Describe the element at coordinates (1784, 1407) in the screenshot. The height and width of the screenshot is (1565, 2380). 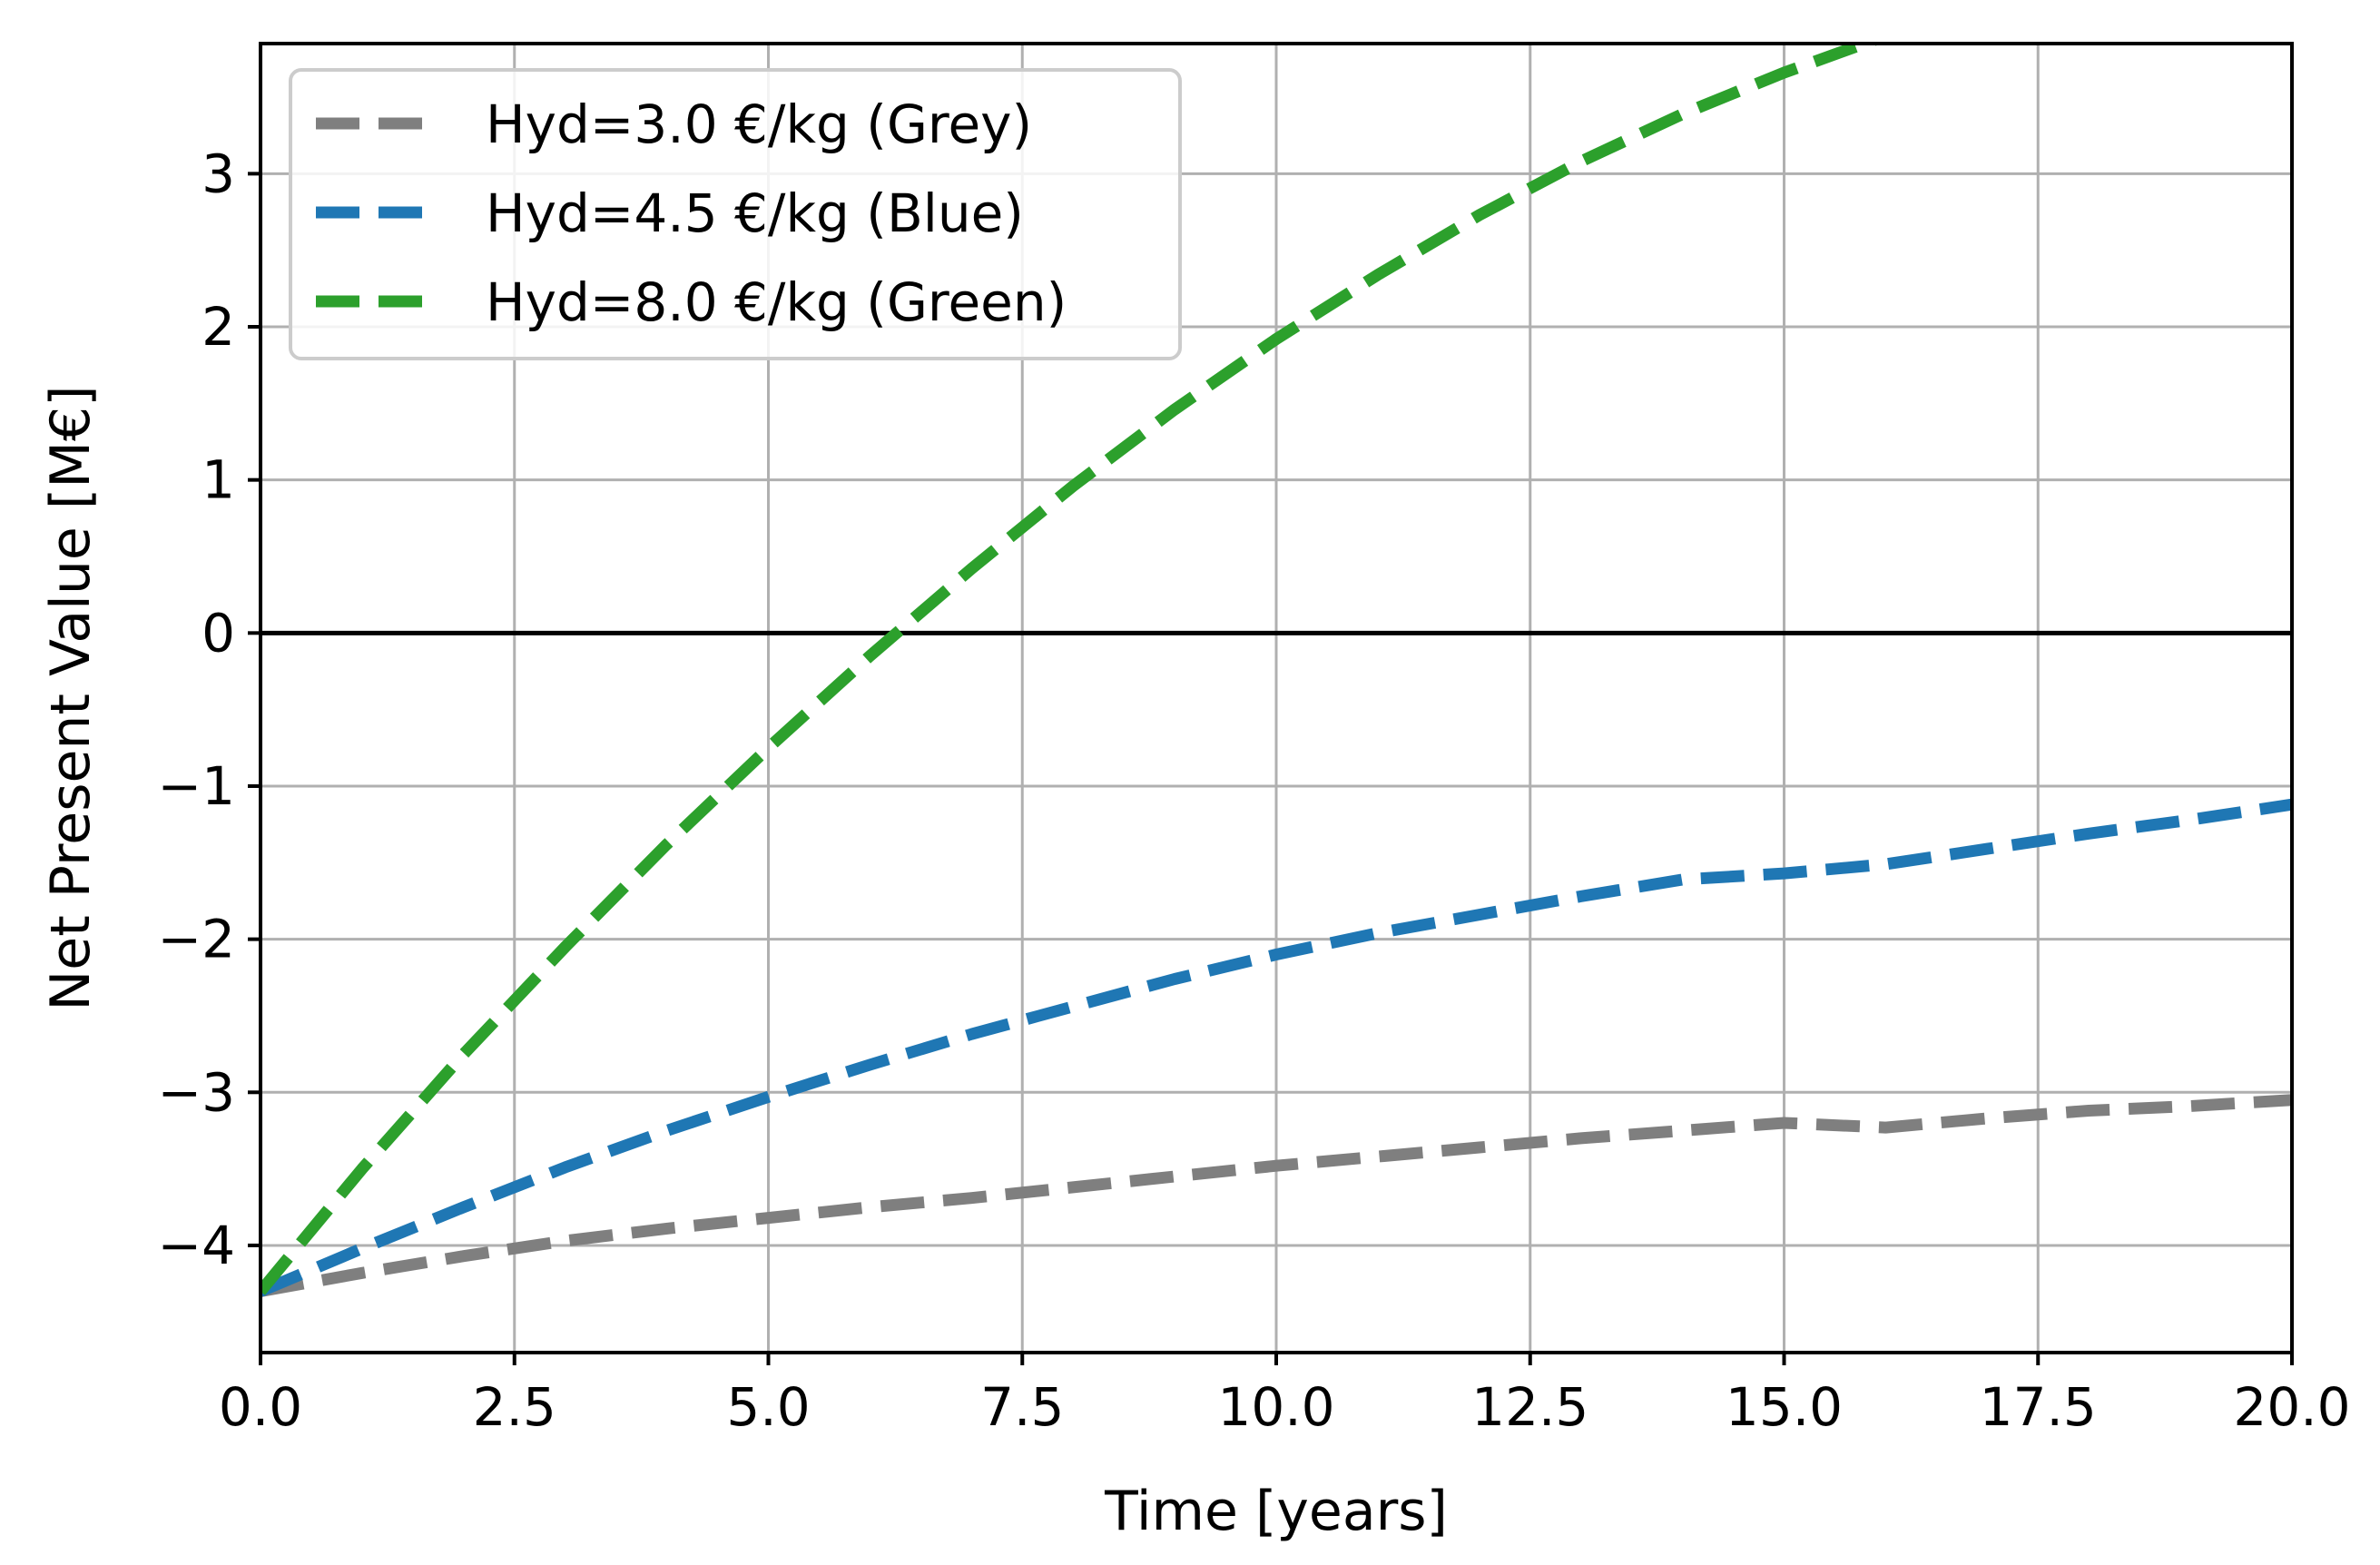
I see `x-tick-label-6: 15.0` at that location.